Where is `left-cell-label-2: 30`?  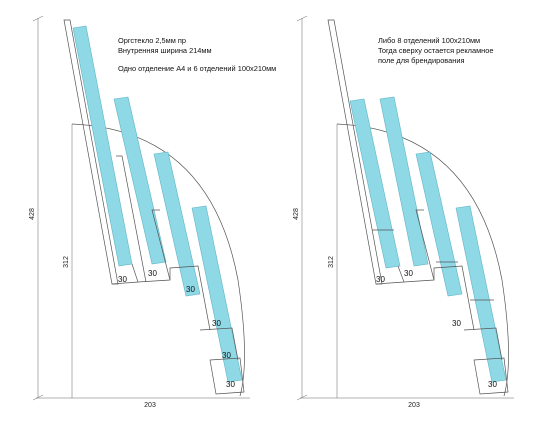 left-cell-label-2: 30 is located at coordinates (152, 273).